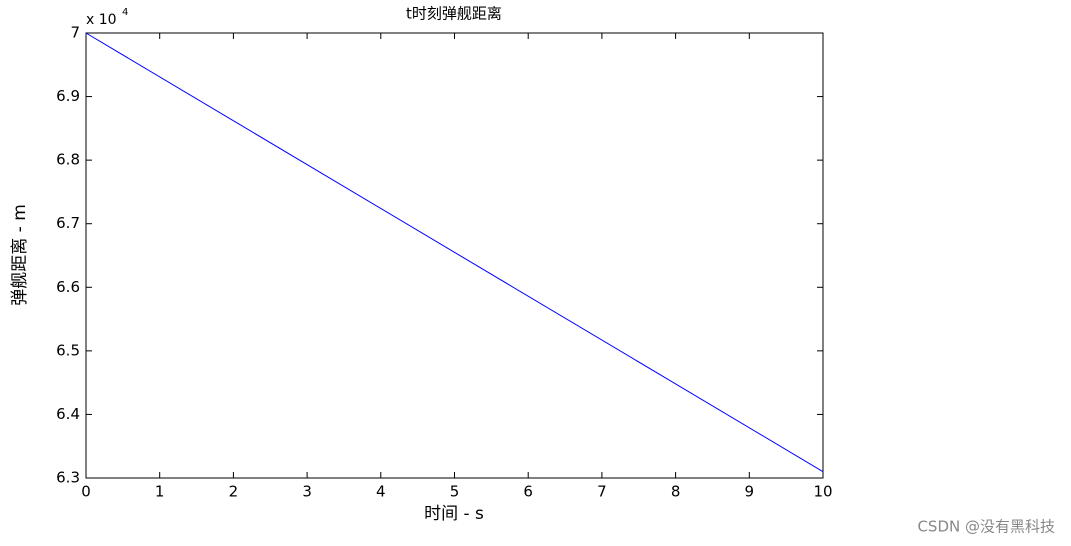 The width and height of the screenshot is (1071, 546). What do you see at coordinates (528, 492) in the screenshot?
I see `x-tick-label: 6` at bounding box center [528, 492].